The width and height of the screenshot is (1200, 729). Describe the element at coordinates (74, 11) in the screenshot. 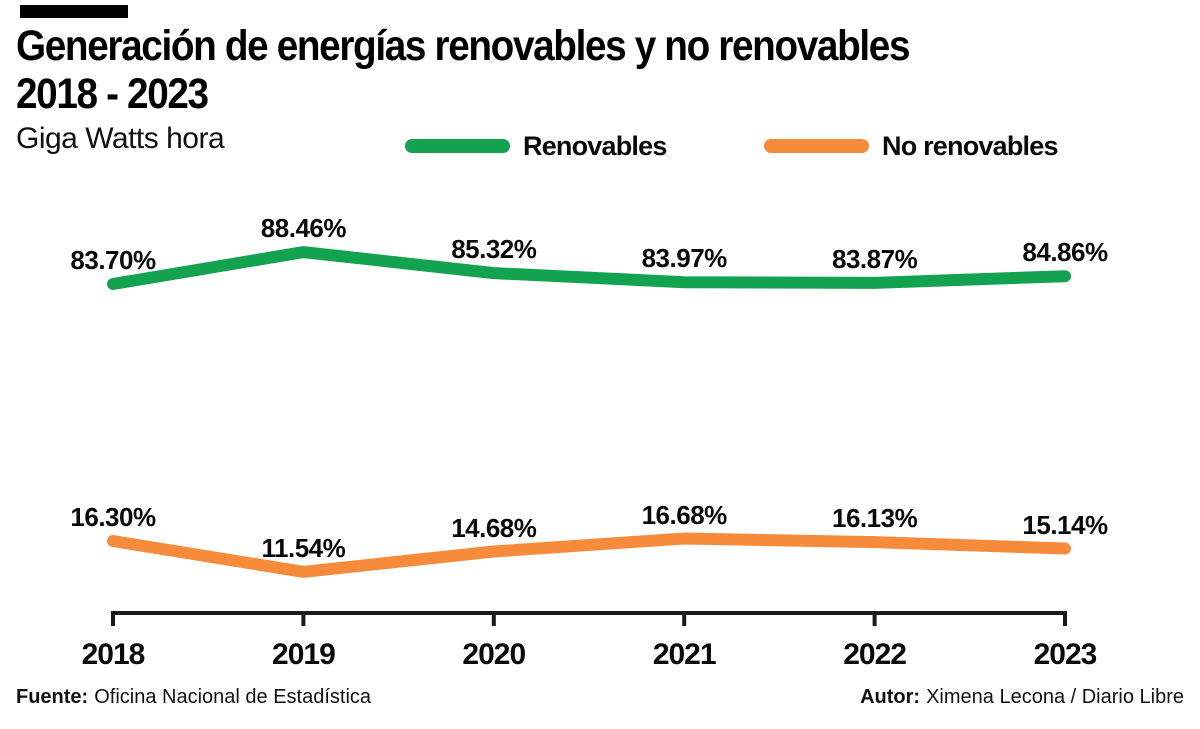

I see `kicker-bar` at that location.